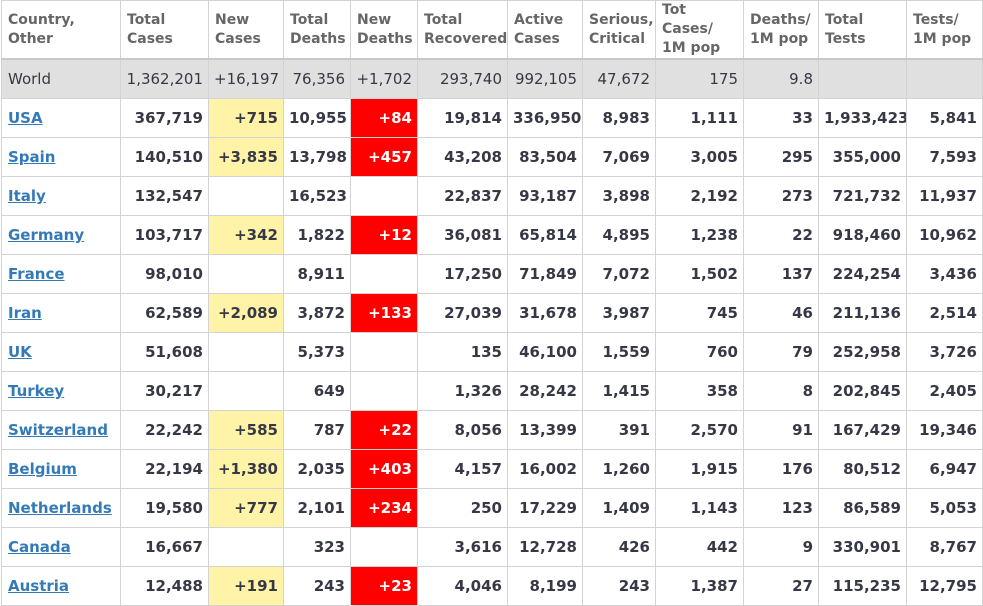 The width and height of the screenshot is (983, 606). Describe the element at coordinates (61, 30) in the screenshot. I see `col-header-country: Country, Other` at that location.